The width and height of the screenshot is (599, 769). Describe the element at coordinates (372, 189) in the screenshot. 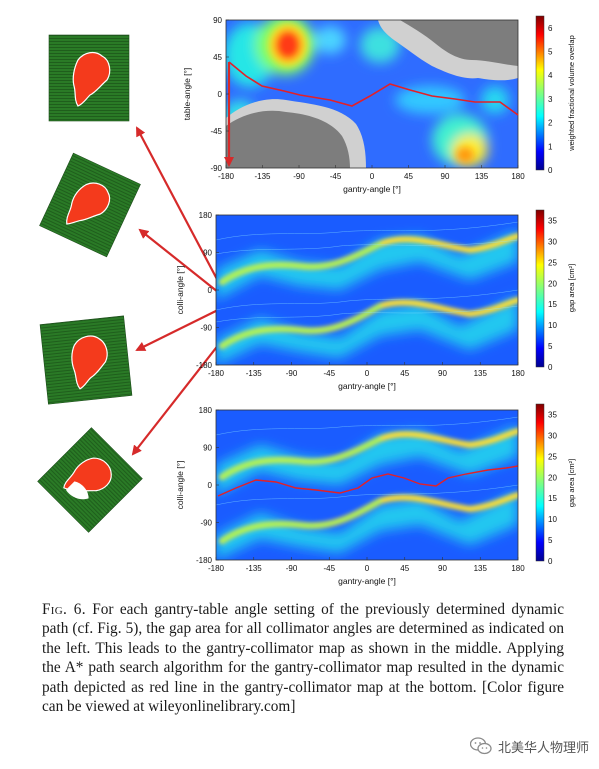

I see `panel1-xlabel: gantry-angle [°]` at that location.